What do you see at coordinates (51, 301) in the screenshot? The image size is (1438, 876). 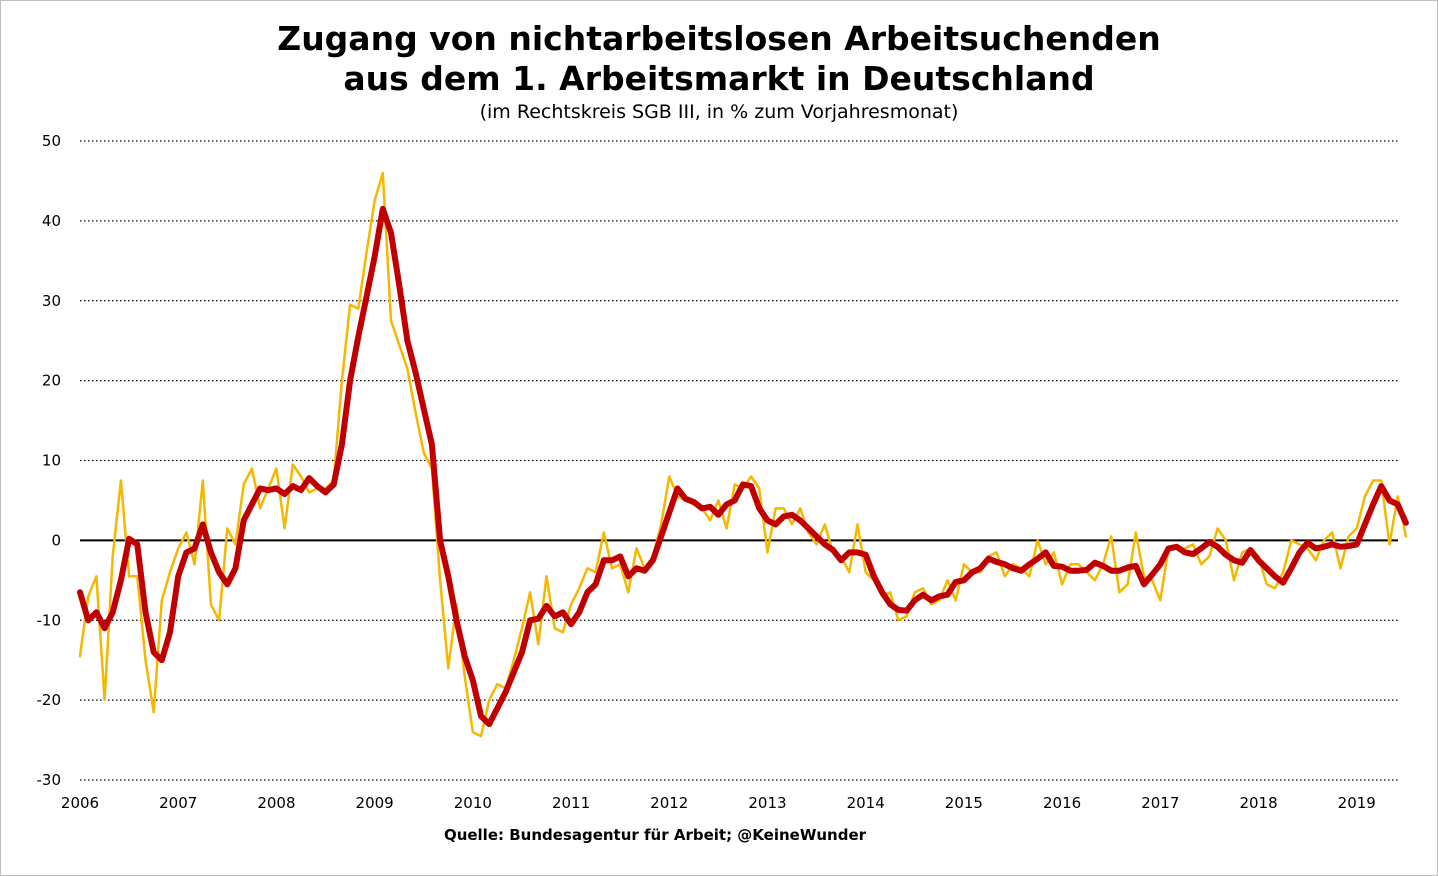 I see `y-tick-label: 30` at bounding box center [51, 301].